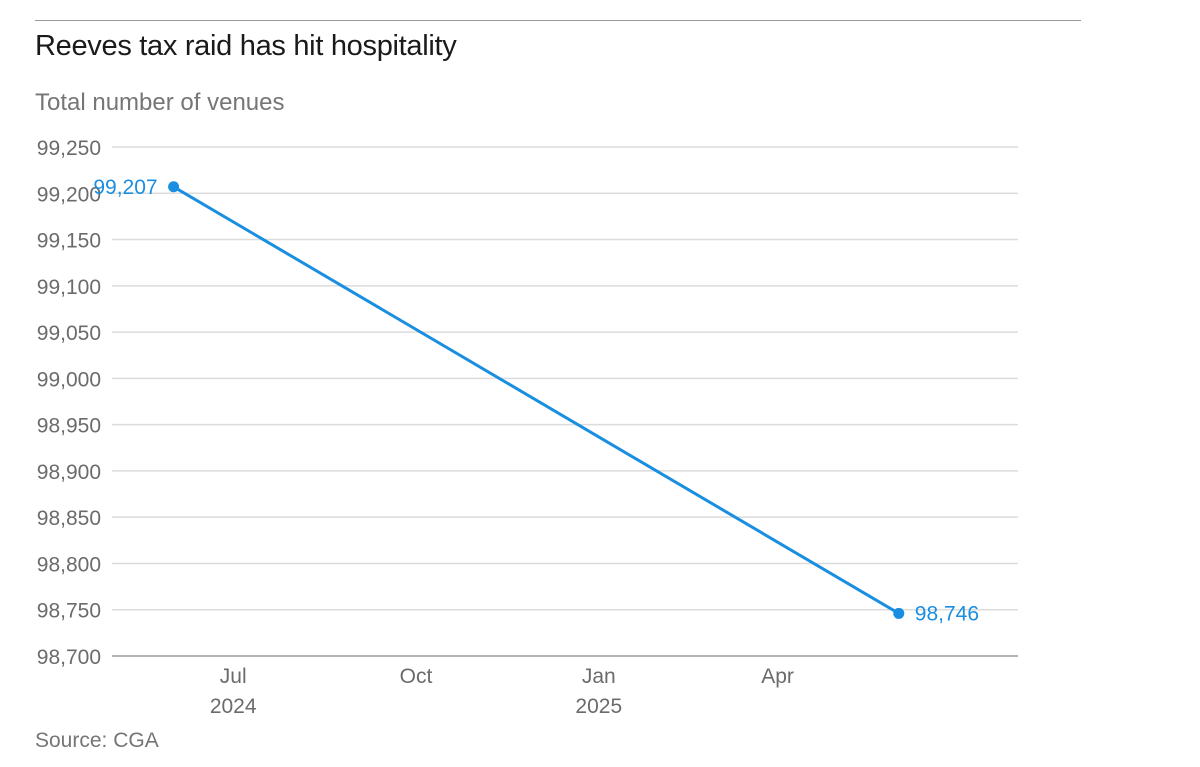 The height and width of the screenshot is (767, 1200). I want to click on x-tick-year-label: 2025, so click(598, 706).